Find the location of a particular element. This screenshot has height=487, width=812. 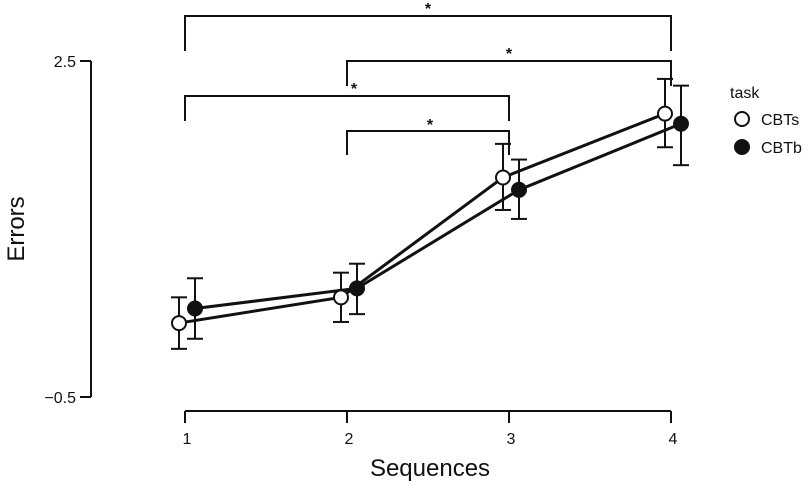

x-tick-label: 3 is located at coordinates (511, 439).